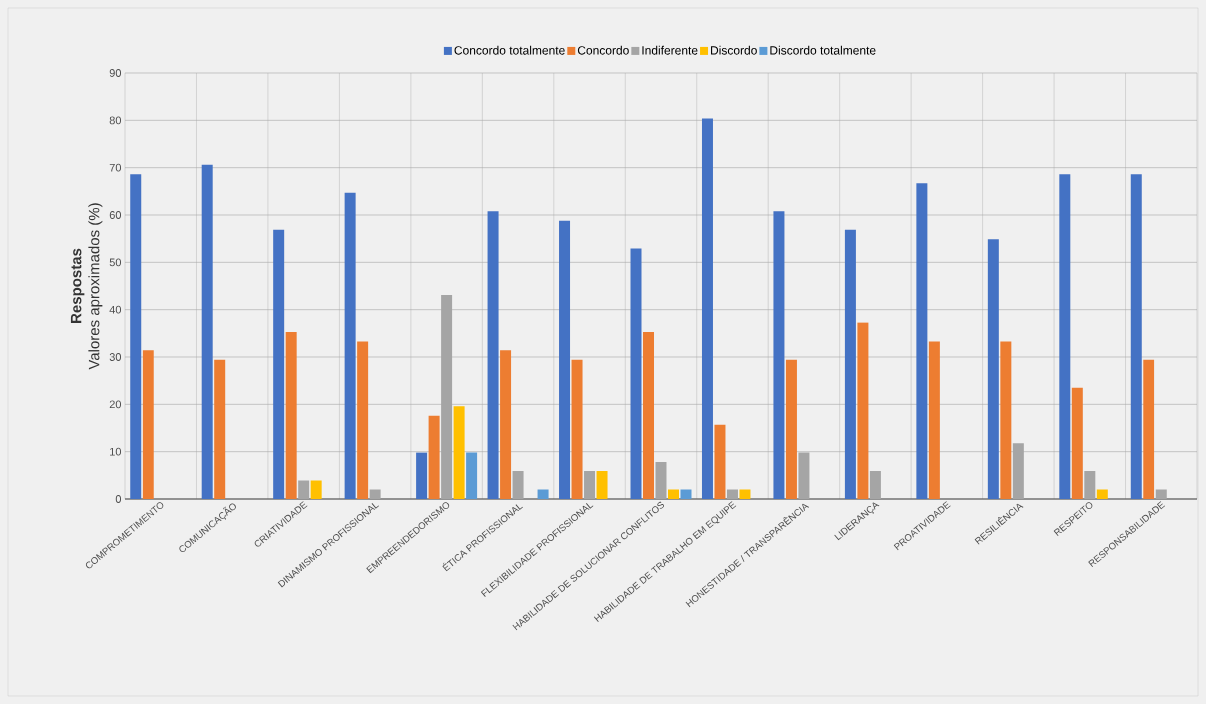 The width and height of the screenshot is (1206, 704). I want to click on y-tick-label: 20, so click(115, 404).